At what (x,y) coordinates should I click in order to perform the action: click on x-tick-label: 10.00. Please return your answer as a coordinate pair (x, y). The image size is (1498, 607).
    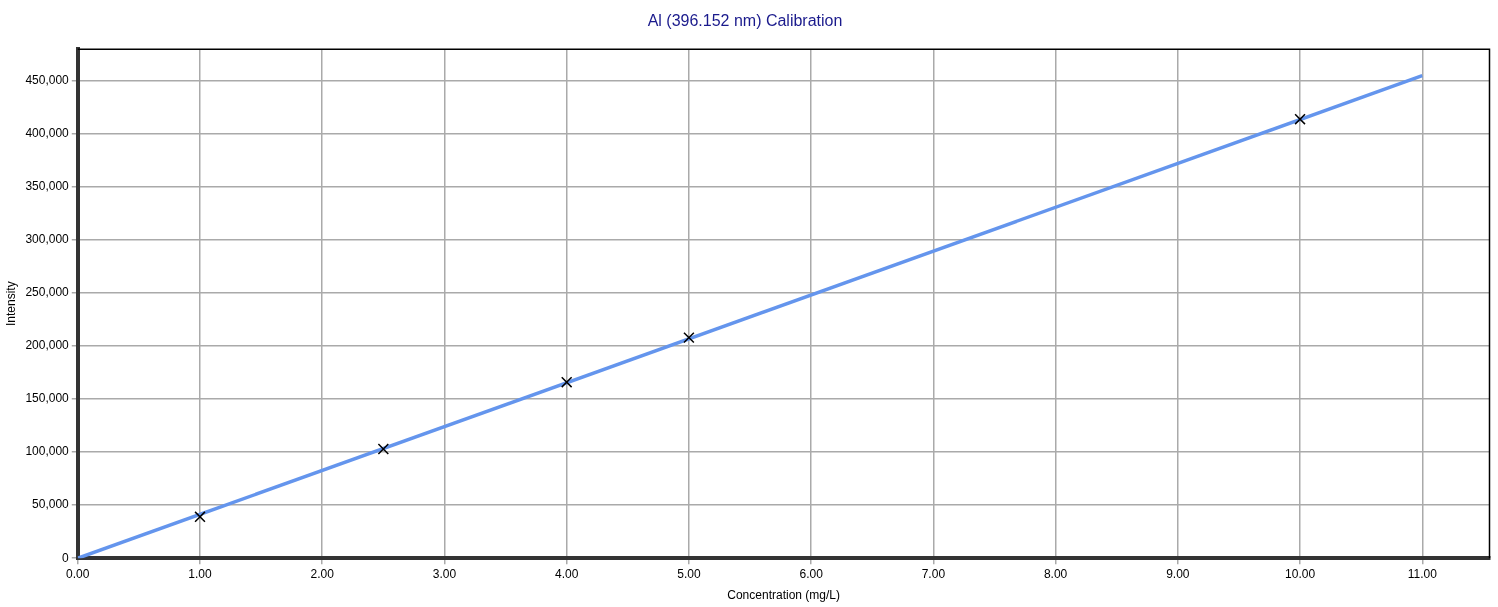
    Looking at the image, I should click on (1300, 573).